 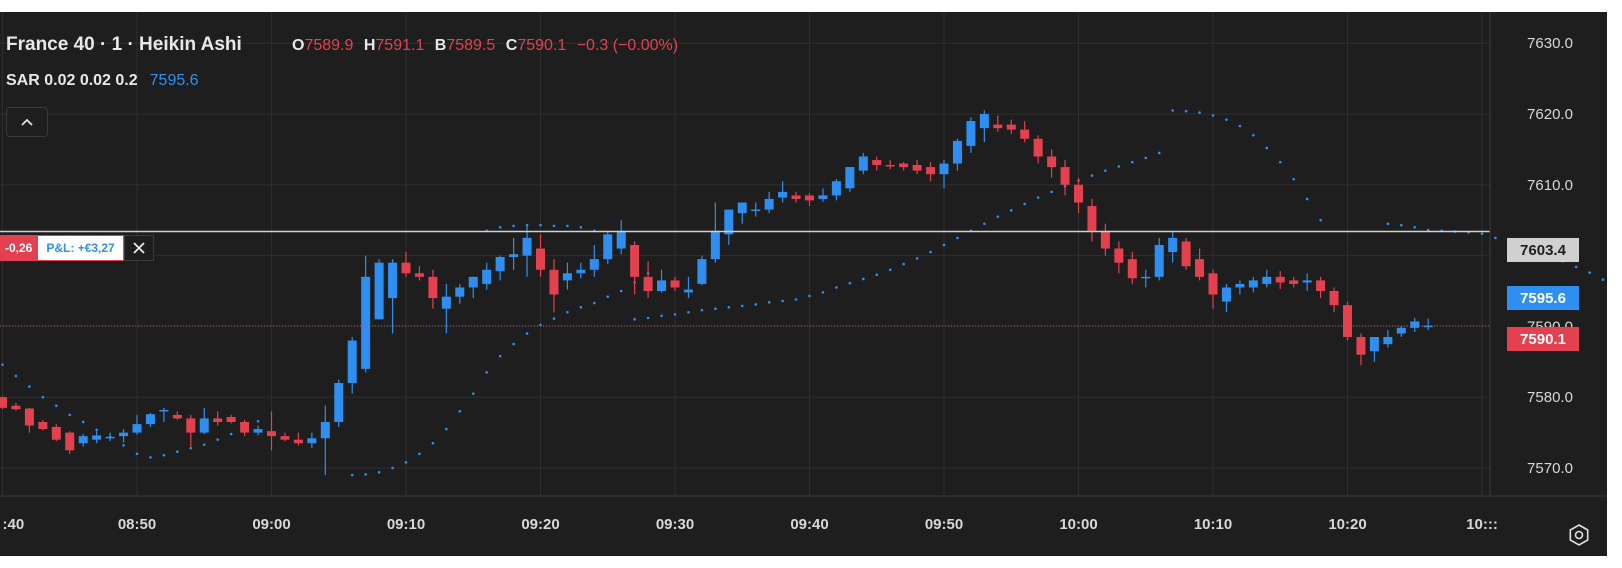 What do you see at coordinates (19, 248) in the screenshot?
I see `position-qty: -0,26` at bounding box center [19, 248].